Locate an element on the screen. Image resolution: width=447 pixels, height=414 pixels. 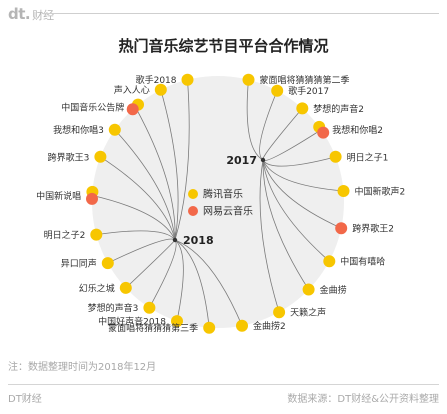
hub-label-2018: 2018 is located at coordinates (198, 240).